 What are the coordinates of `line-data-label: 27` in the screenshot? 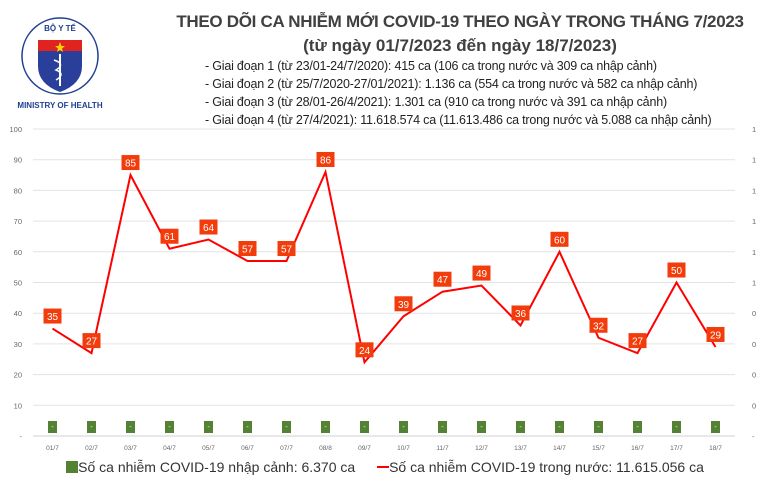 It's located at (92, 342).